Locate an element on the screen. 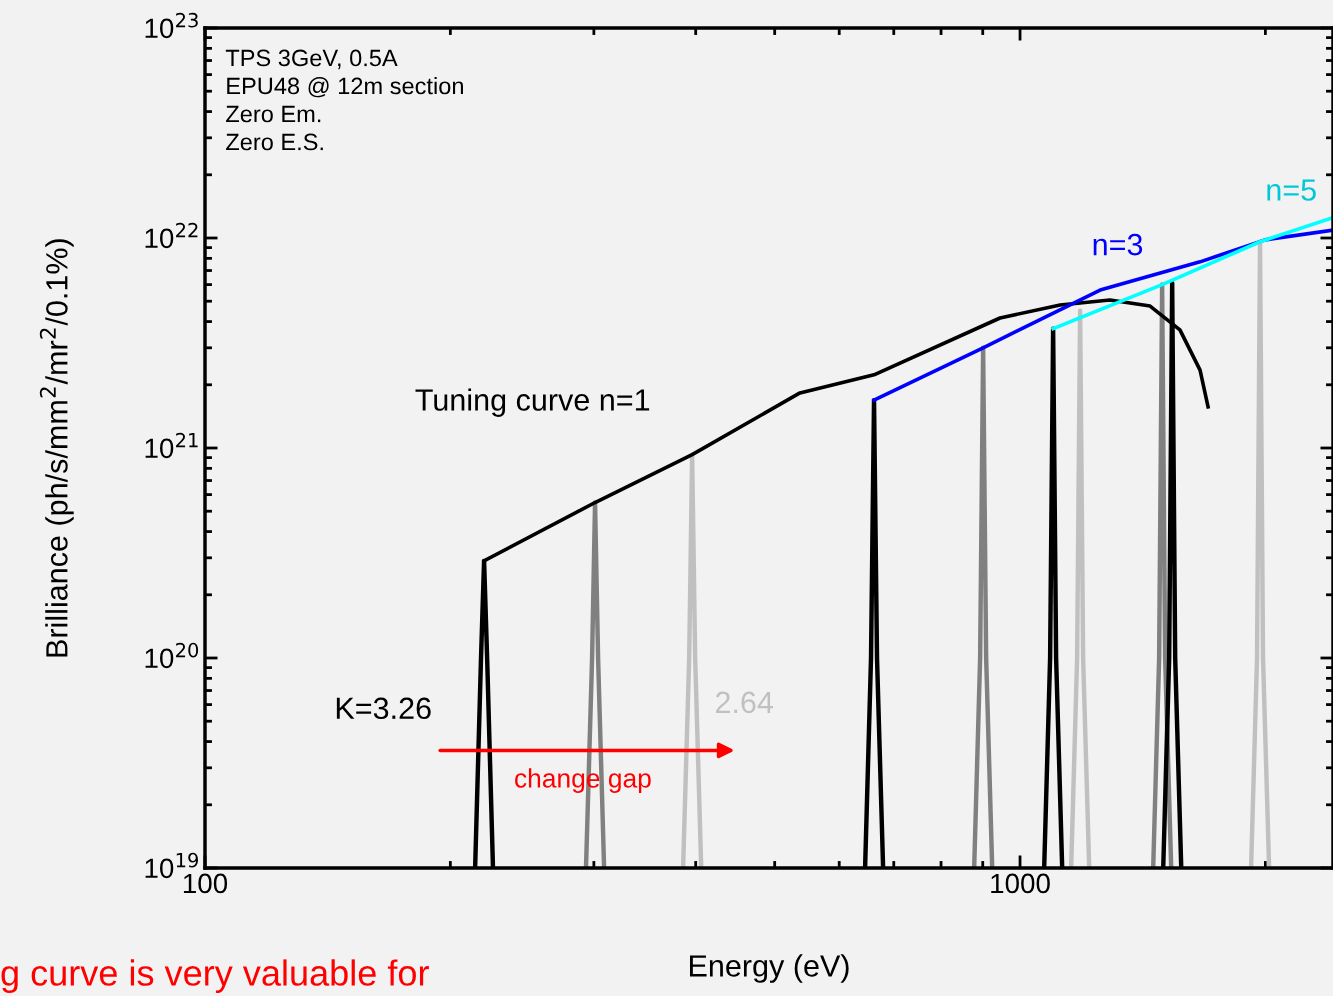 The height and width of the screenshot is (996, 1333). y-tick-label: 10$^{20}$ is located at coordinates (172, 655).